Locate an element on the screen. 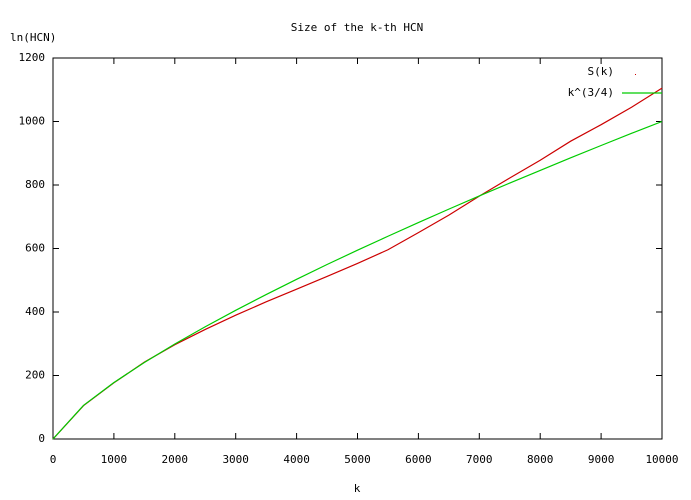 This screenshot has height=500, width=691. x-tick-label: 0 is located at coordinates (53, 459).